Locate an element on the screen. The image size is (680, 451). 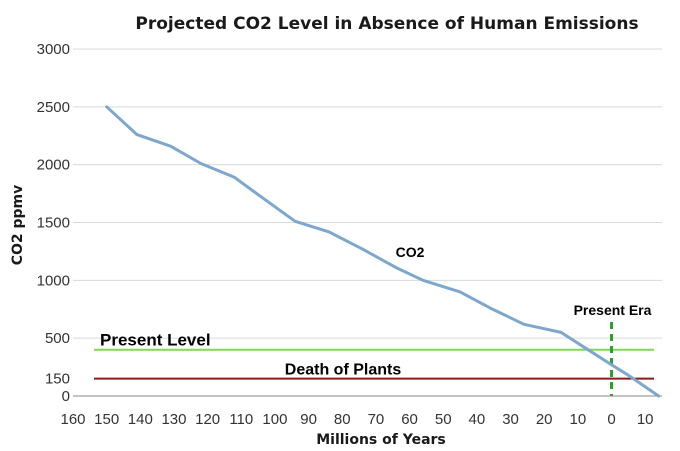
x-tick-label: 160 is located at coordinates (72, 419).